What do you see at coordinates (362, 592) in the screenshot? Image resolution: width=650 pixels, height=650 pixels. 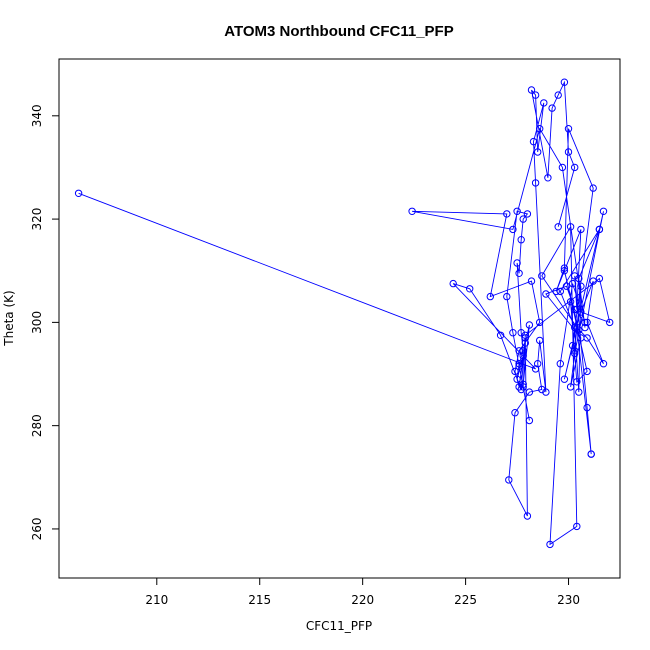 I see `x-axis: 210 215 220 225 230` at bounding box center [362, 592].